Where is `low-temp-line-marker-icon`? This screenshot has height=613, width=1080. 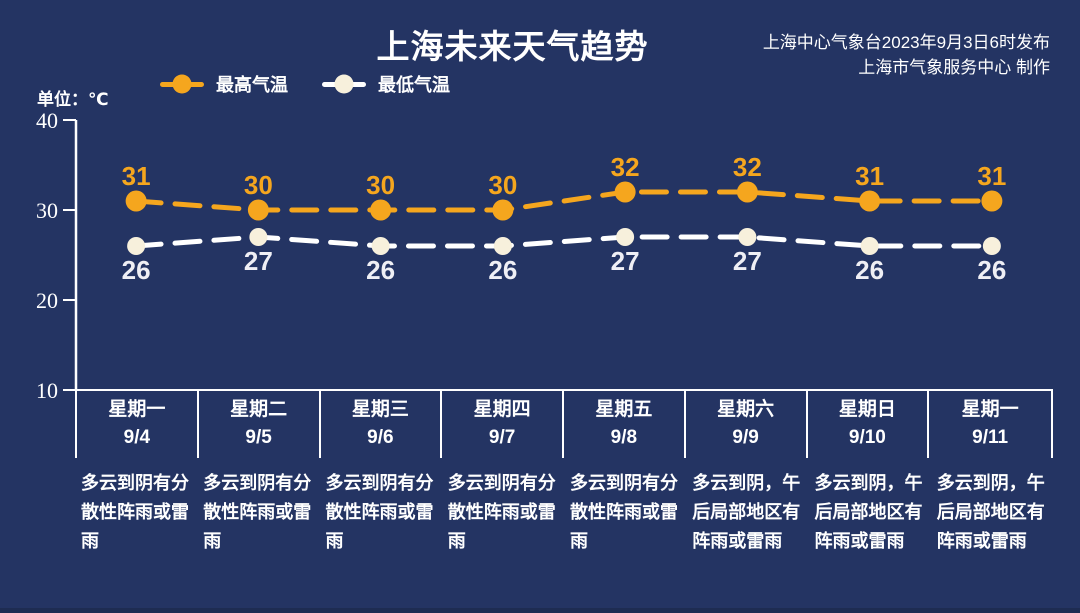
low-temp-line-marker-icon is located at coordinates (344, 84).